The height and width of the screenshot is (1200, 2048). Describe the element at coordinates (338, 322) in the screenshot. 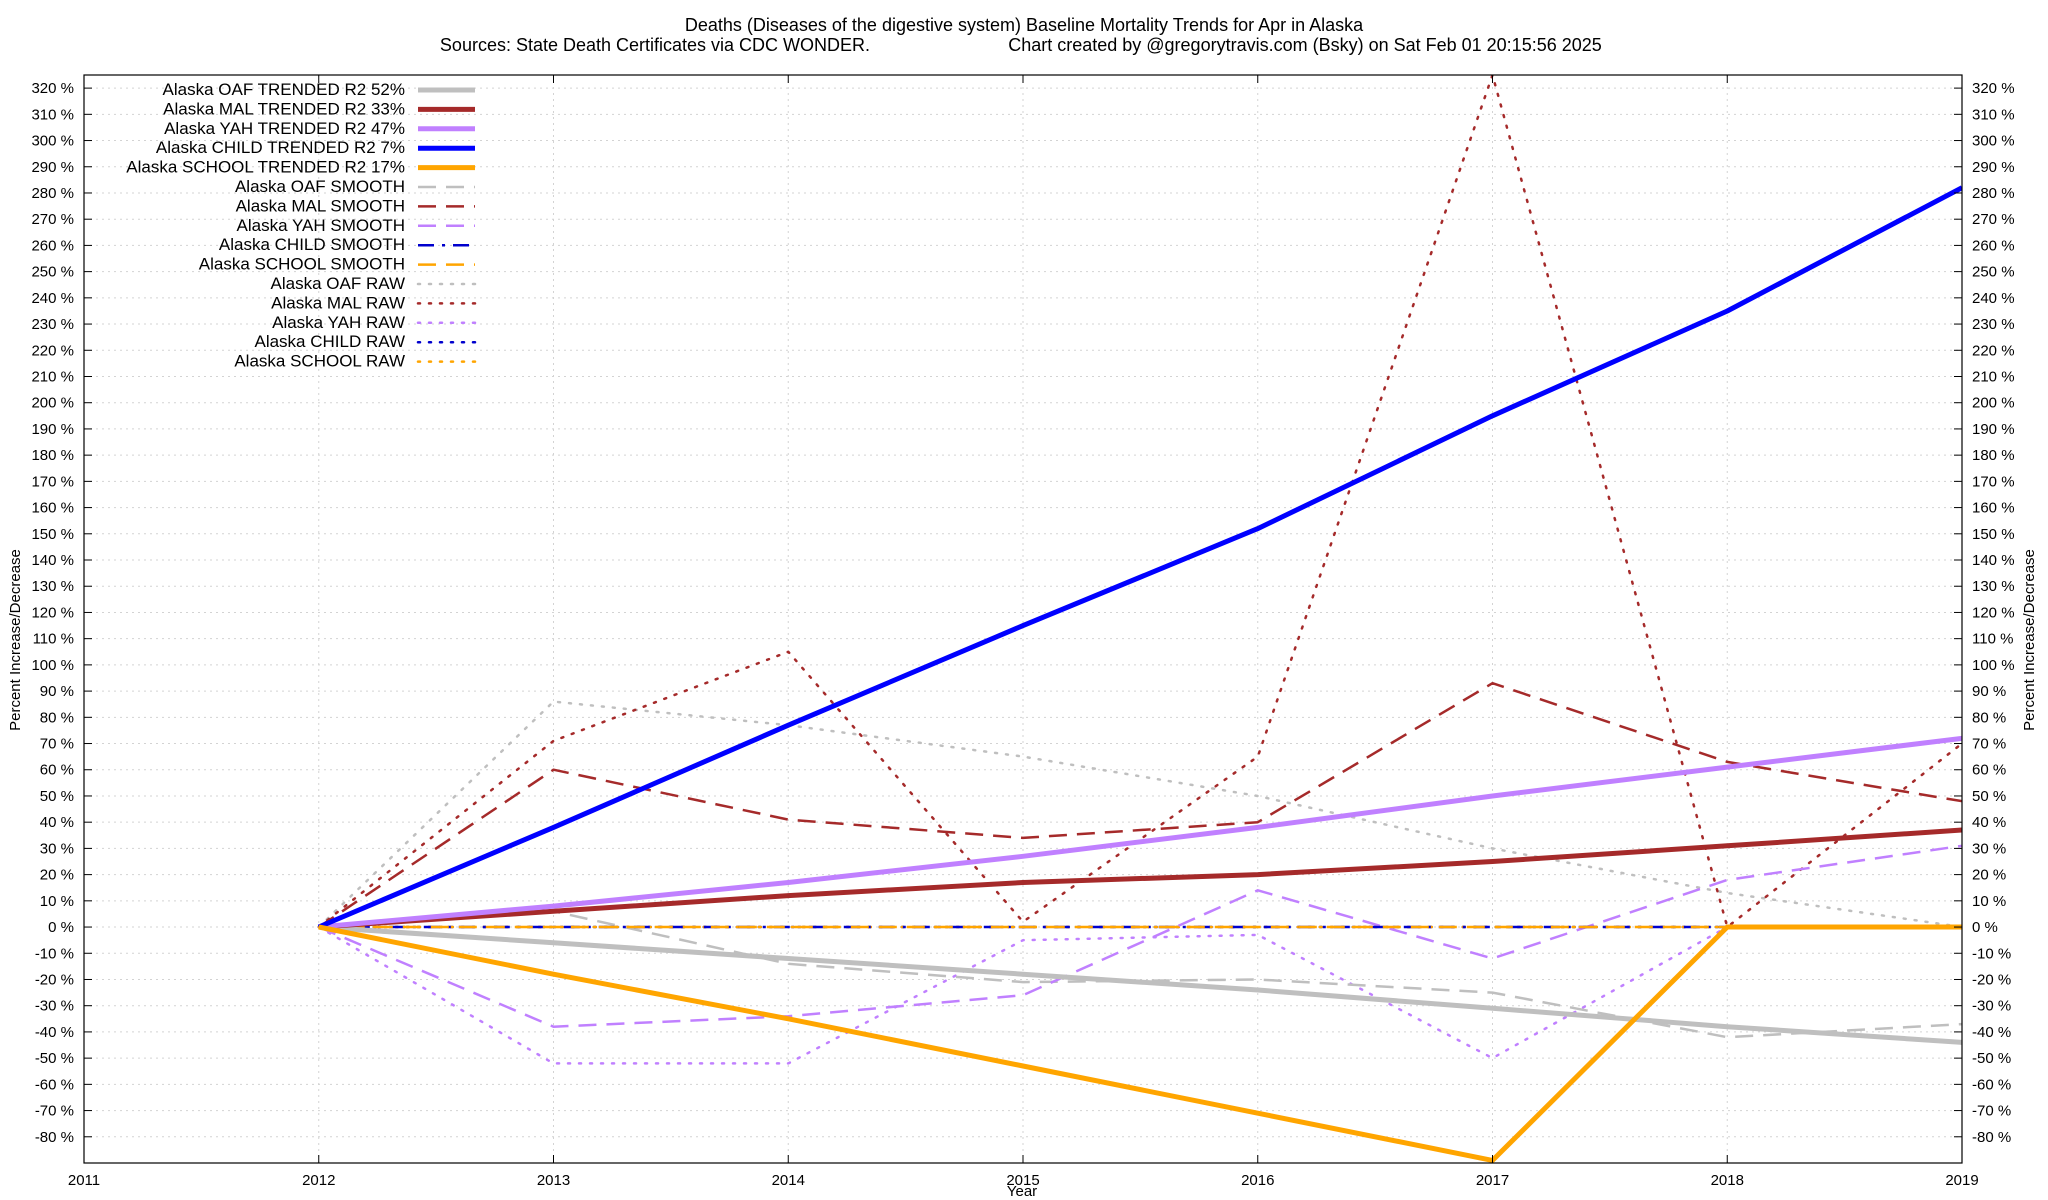

I see `legend-label-12: Alaska YAH RAW` at that location.